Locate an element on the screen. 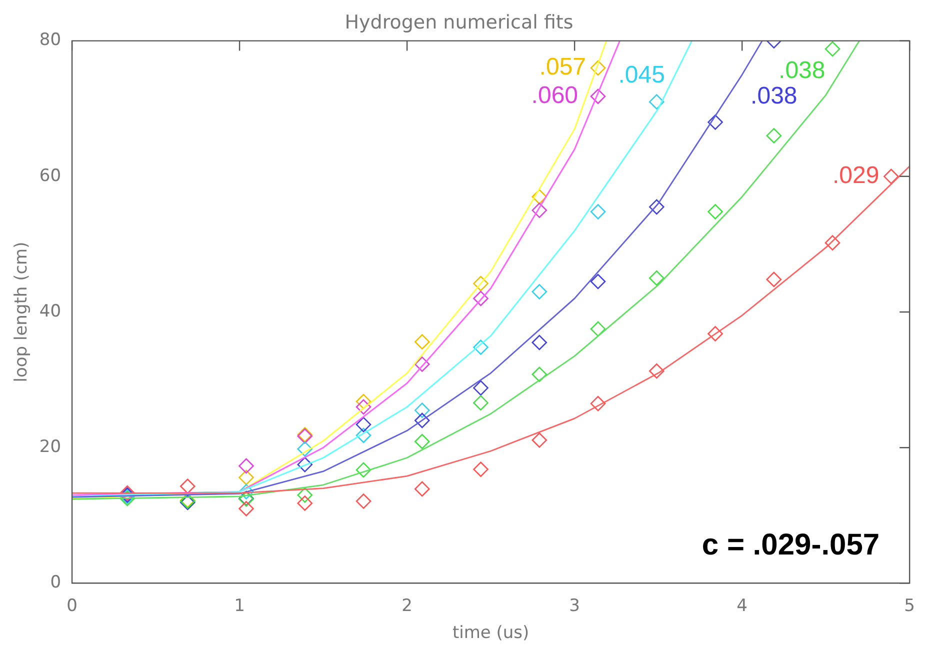 The width and height of the screenshot is (930, 660). x-axis-title: time (us) is located at coordinates (491, 633).